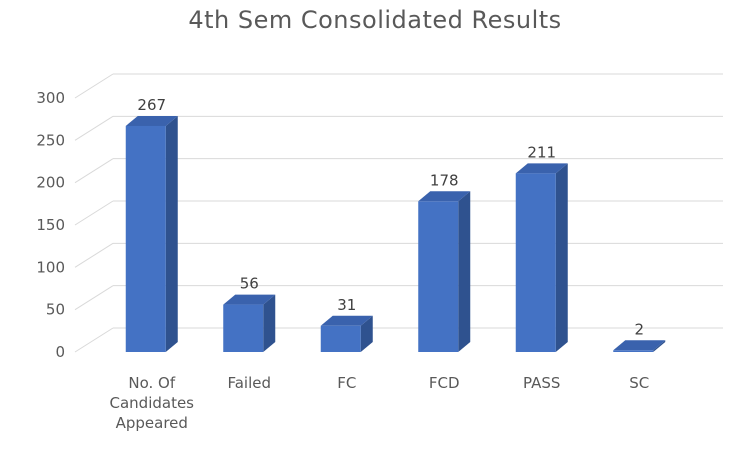  Describe the element at coordinates (444, 180) in the screenshot. I see `data-label: 178` at that location.